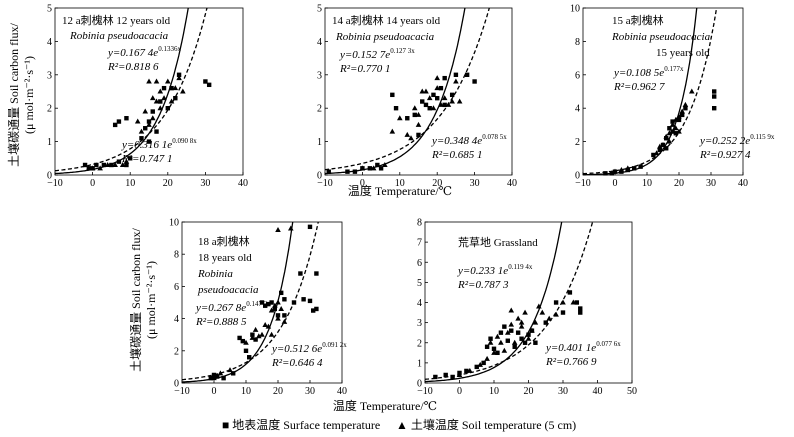 The width and height of the screenshot is (794, 437). I want to click on y-tick-label: 7, so click(419, 243).